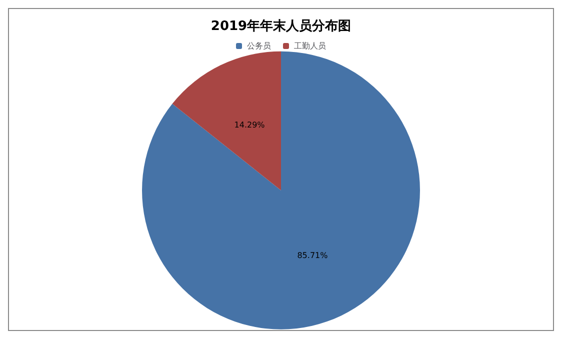 The image size is (564, 341). Describe the element at coordinates (250, 125) in the screenshot. I see `data-label: 14.29%` at that location.